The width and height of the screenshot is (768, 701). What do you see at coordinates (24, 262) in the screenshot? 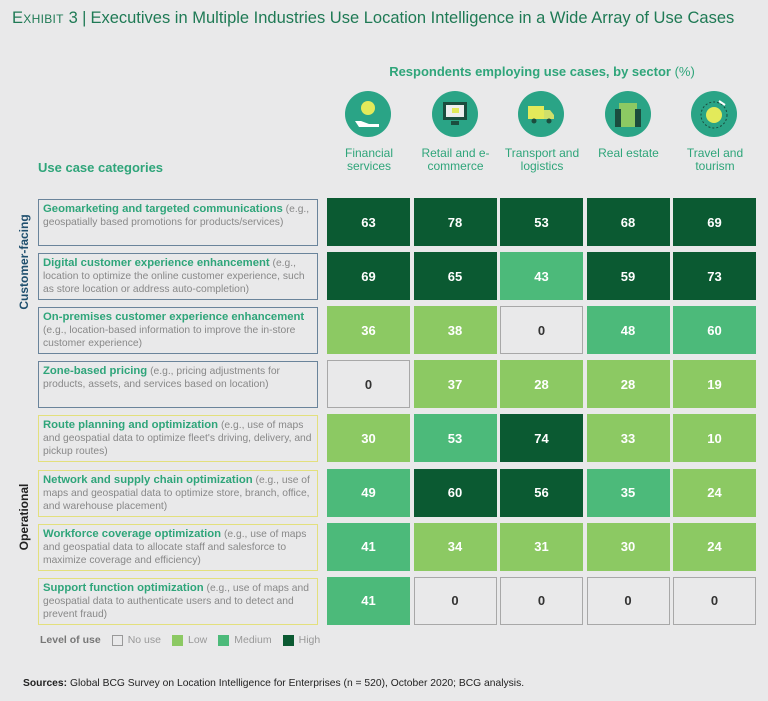
I see `group-label-customer: Customer-facing` at bounding box center [24, 262].